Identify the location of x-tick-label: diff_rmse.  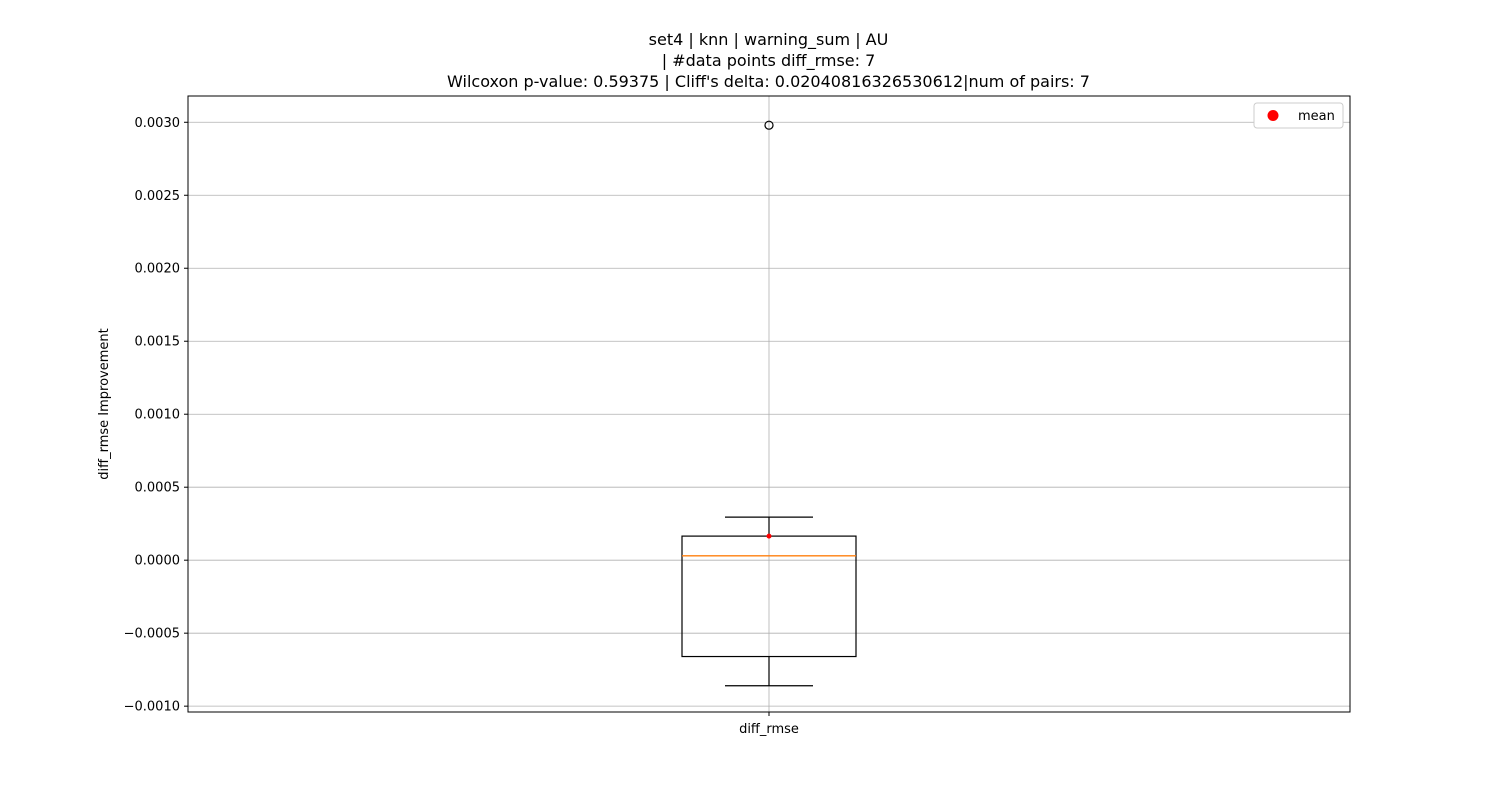
(769, 729).